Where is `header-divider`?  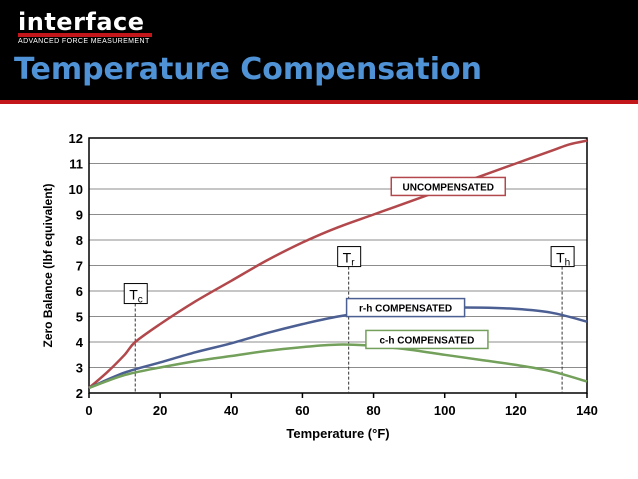
header-divider is located at coordinates (319, 102).